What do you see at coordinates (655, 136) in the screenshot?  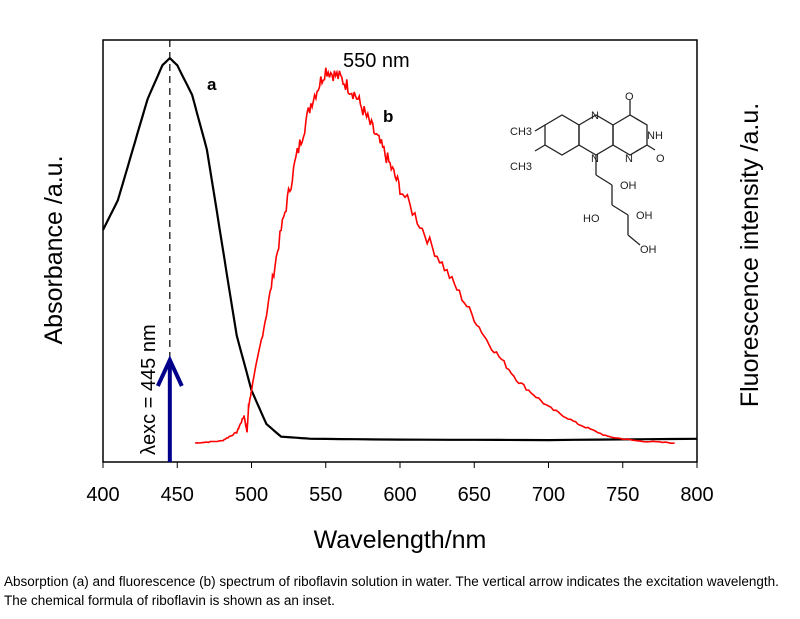 I see `nh-label: NH` at bounding box center [655, 136].